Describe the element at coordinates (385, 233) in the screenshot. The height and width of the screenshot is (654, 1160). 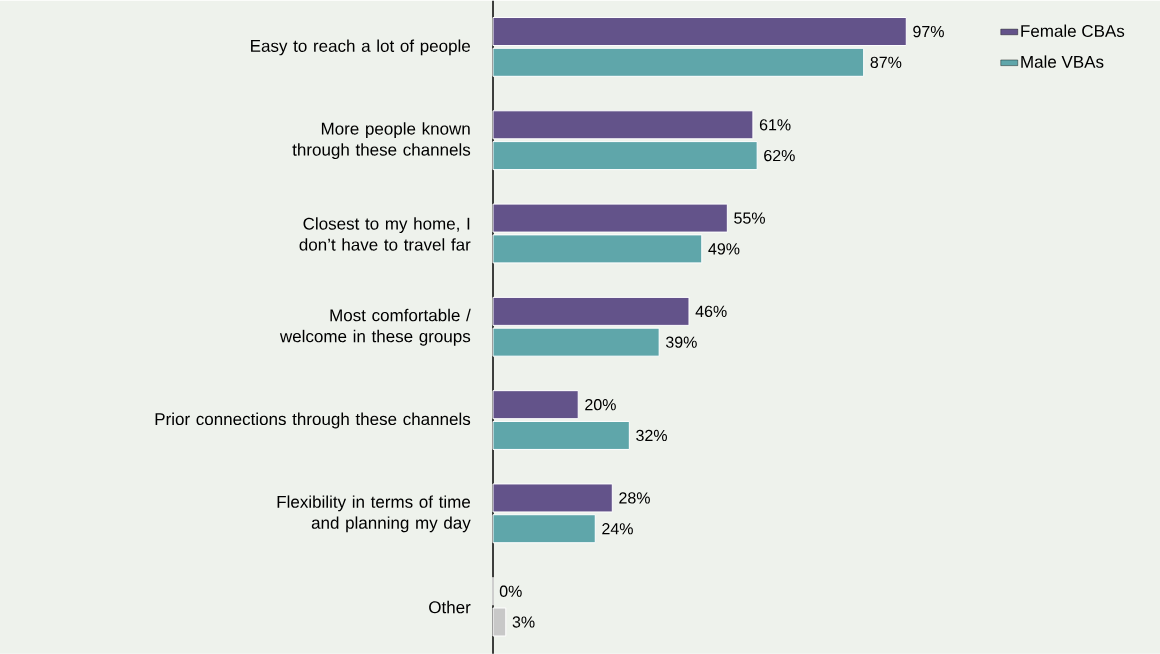
I see `y-tick-label: Closest to my home, I don’t have to travel far` at that location.